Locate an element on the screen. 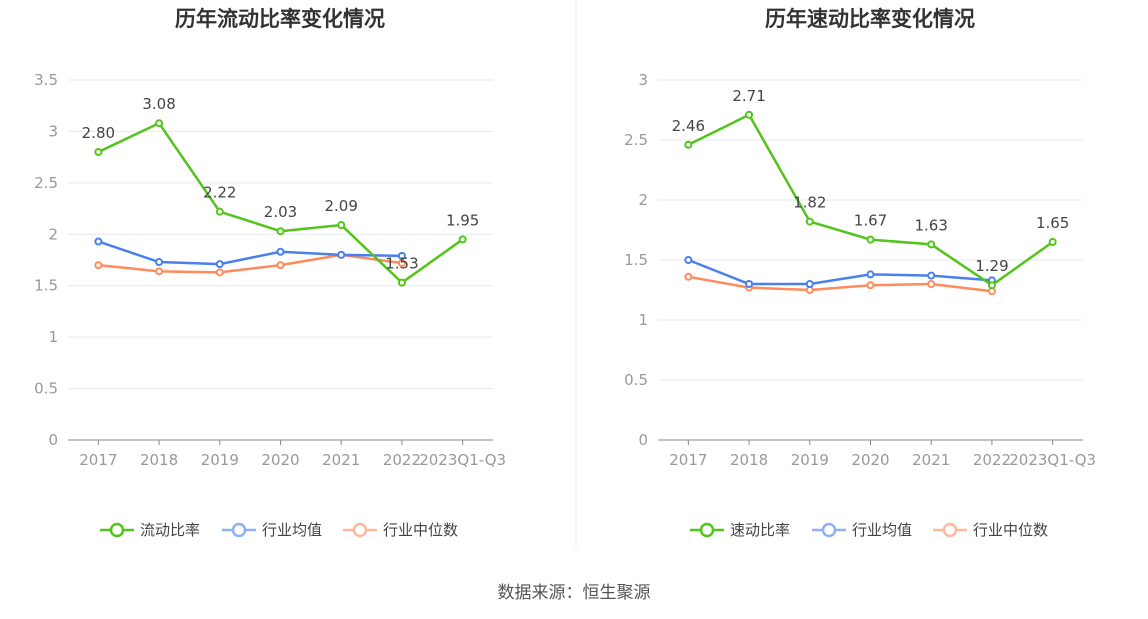  data-label: 2.09 is located at coordinates (341, 206).